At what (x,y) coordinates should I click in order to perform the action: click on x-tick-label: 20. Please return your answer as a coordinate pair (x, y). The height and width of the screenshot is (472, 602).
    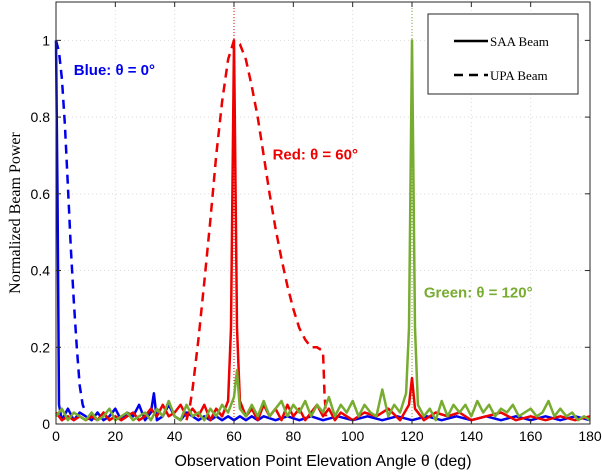
    Looking at the image, I should click on (116, 436).